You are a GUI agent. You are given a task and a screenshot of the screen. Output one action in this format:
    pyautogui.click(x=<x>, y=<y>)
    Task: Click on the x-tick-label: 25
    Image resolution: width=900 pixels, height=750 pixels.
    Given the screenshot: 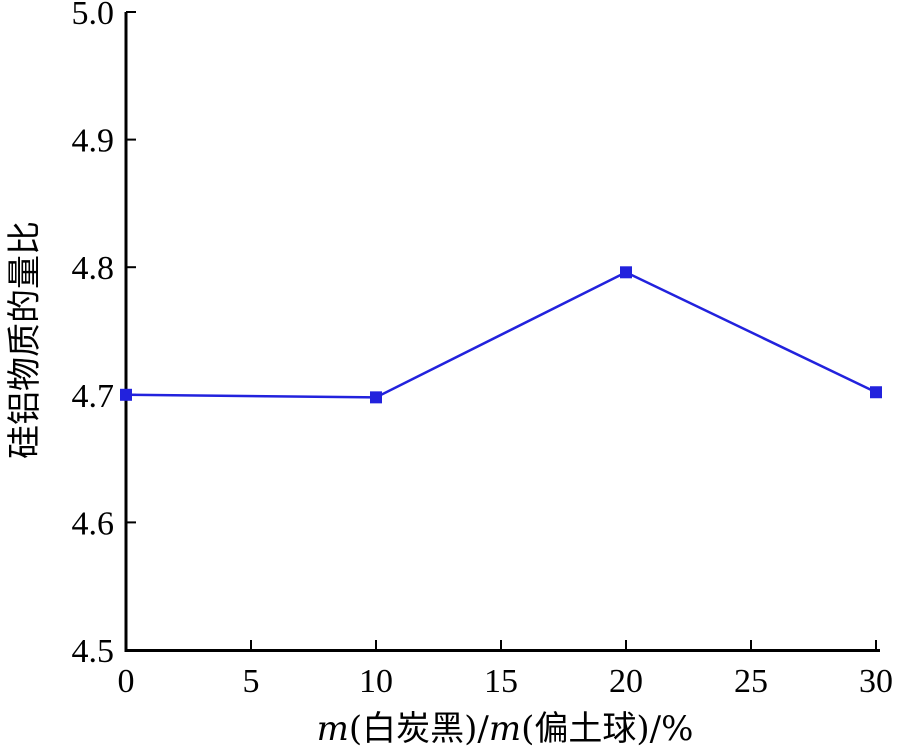 What is the action you would take?
    pyautogui.click(x=751, y=681)
    